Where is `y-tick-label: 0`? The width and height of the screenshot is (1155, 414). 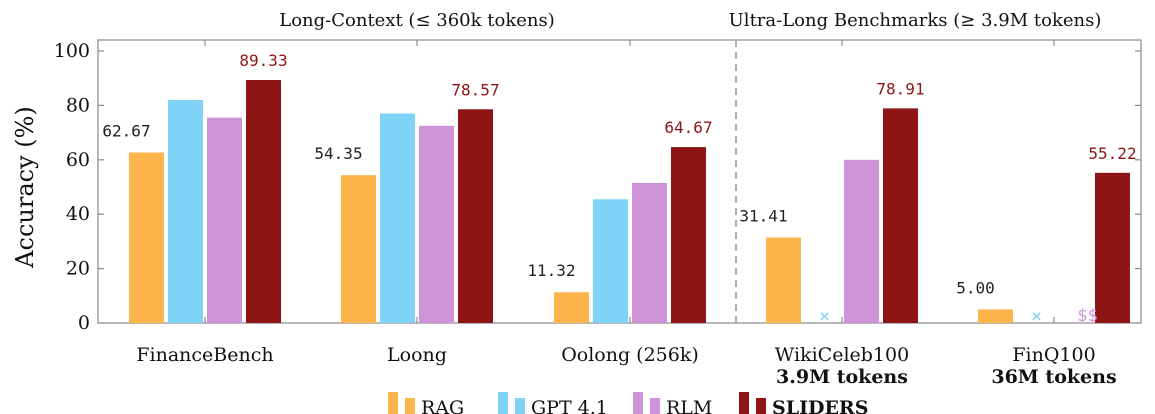
y-tick-label: 0 is located at coordinates (84, 323).